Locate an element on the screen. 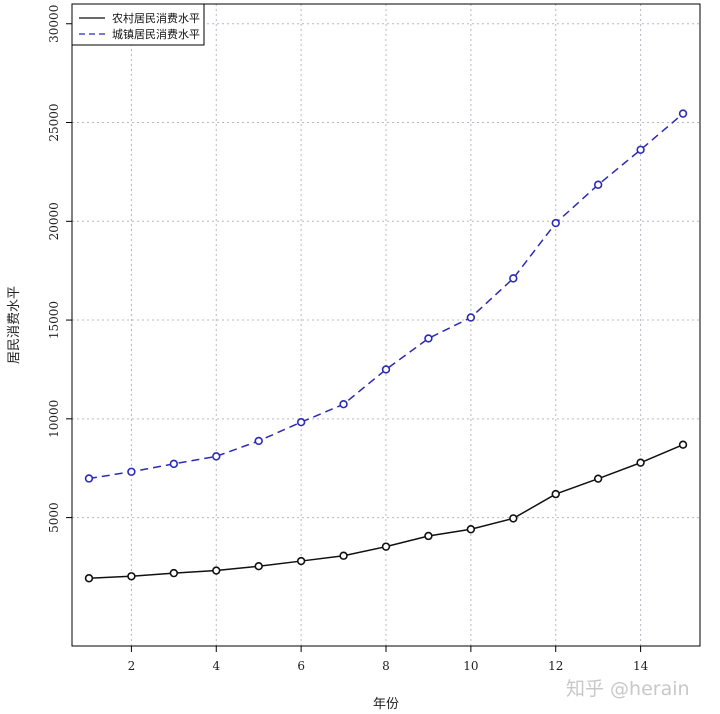 The height and width of the screenshot is (714, 720). x-tick-label: 2 is located at coordinates (132, 666).